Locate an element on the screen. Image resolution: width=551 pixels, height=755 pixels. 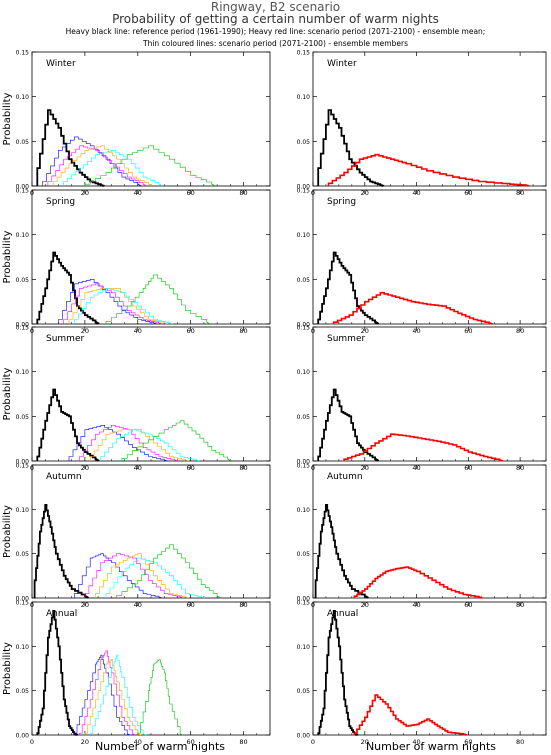
y-tick-label-annual-members: 0.00 is located at coordinates (23, 736).